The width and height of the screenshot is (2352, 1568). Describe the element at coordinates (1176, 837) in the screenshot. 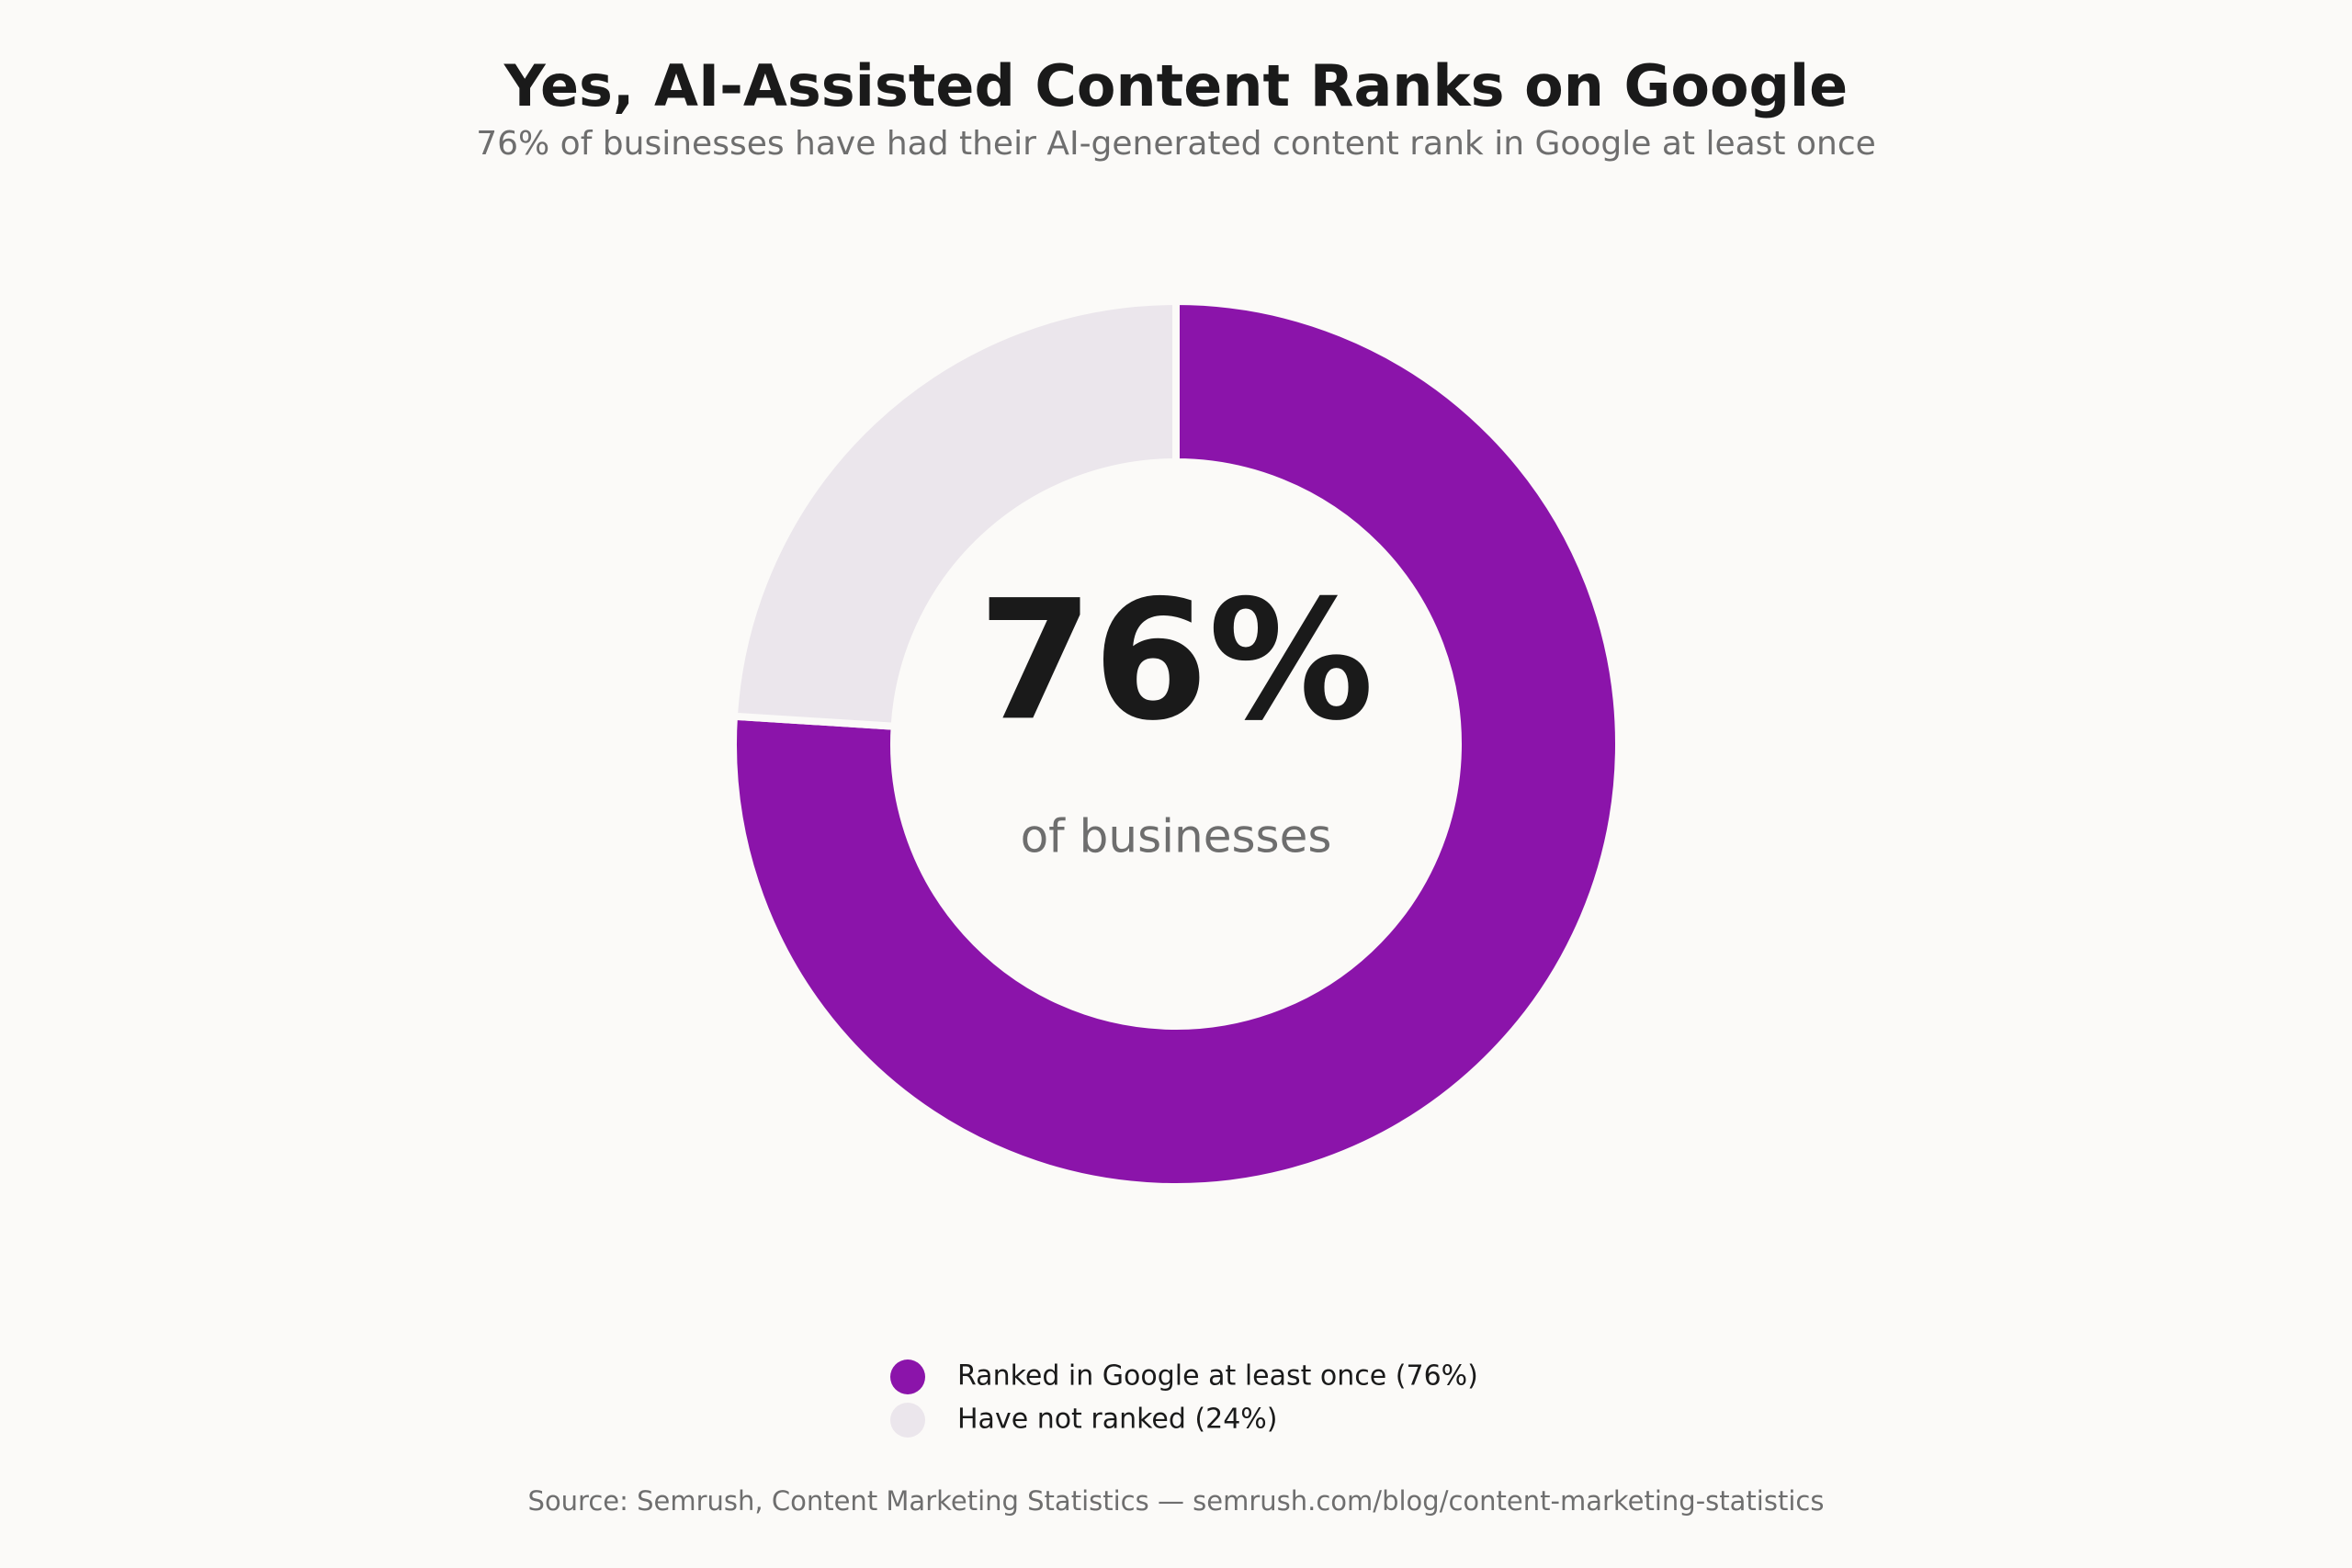

I see `center-caption: of businesses` at that location.